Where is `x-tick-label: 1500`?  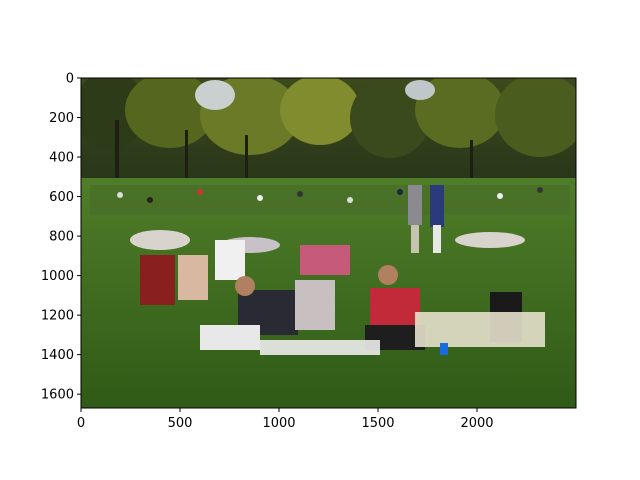 x-tick-label: 1500 is located at coordinates (377, 423).